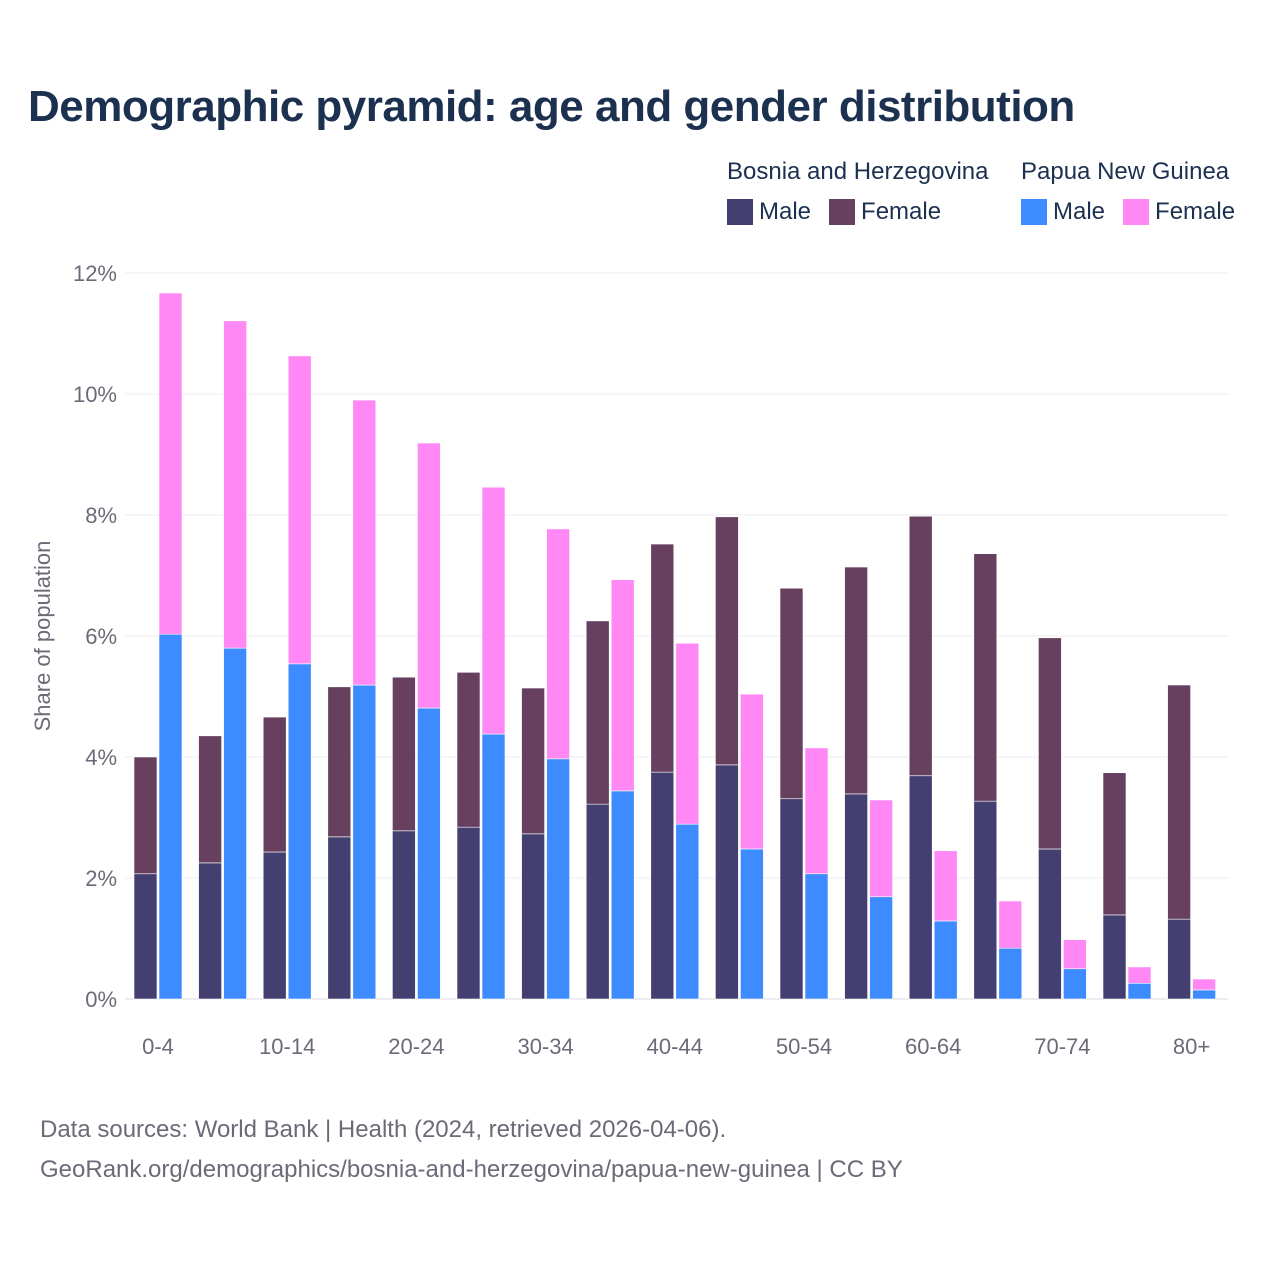 This screenshot has width=1280, height=1280. I want to click on y-tick-label: 4%, so click(101, 757).